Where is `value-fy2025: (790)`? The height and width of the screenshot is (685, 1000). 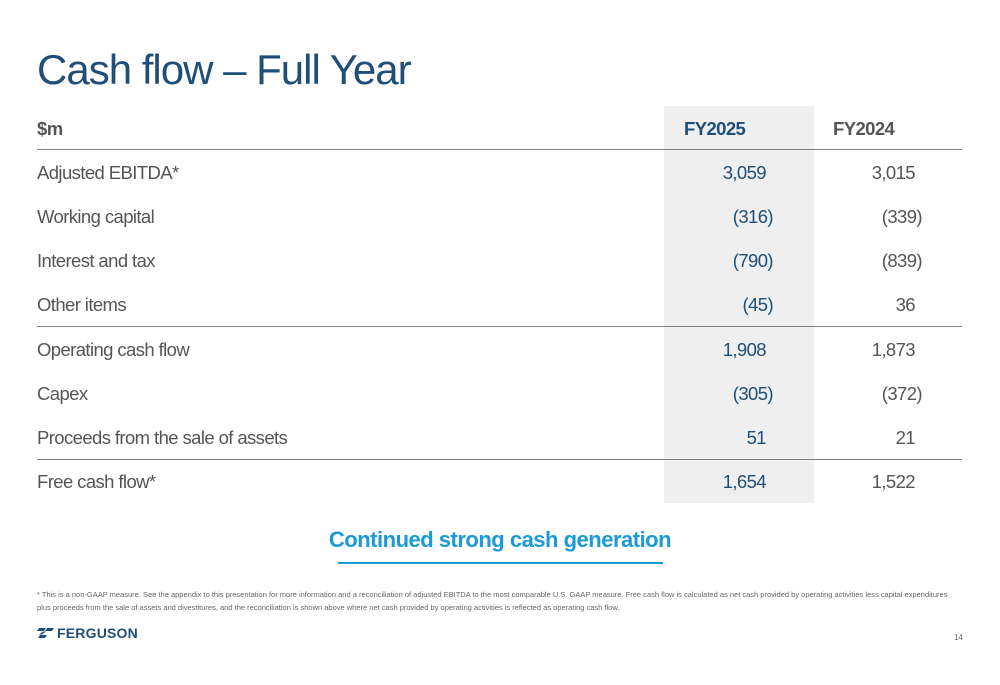 value-fy2025: (790) is located at coordinates (753, 260).